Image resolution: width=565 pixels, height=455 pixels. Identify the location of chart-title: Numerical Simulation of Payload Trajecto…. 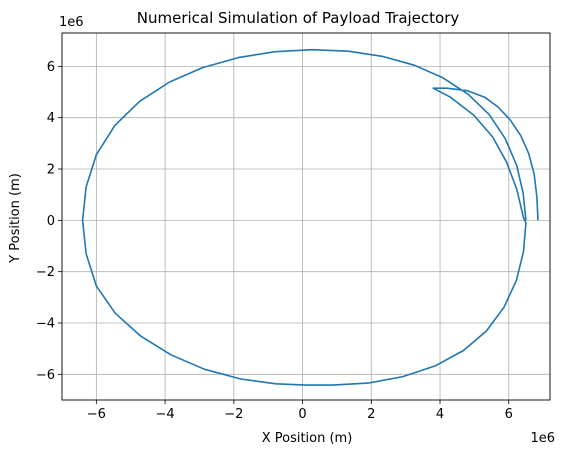
(298, 18).